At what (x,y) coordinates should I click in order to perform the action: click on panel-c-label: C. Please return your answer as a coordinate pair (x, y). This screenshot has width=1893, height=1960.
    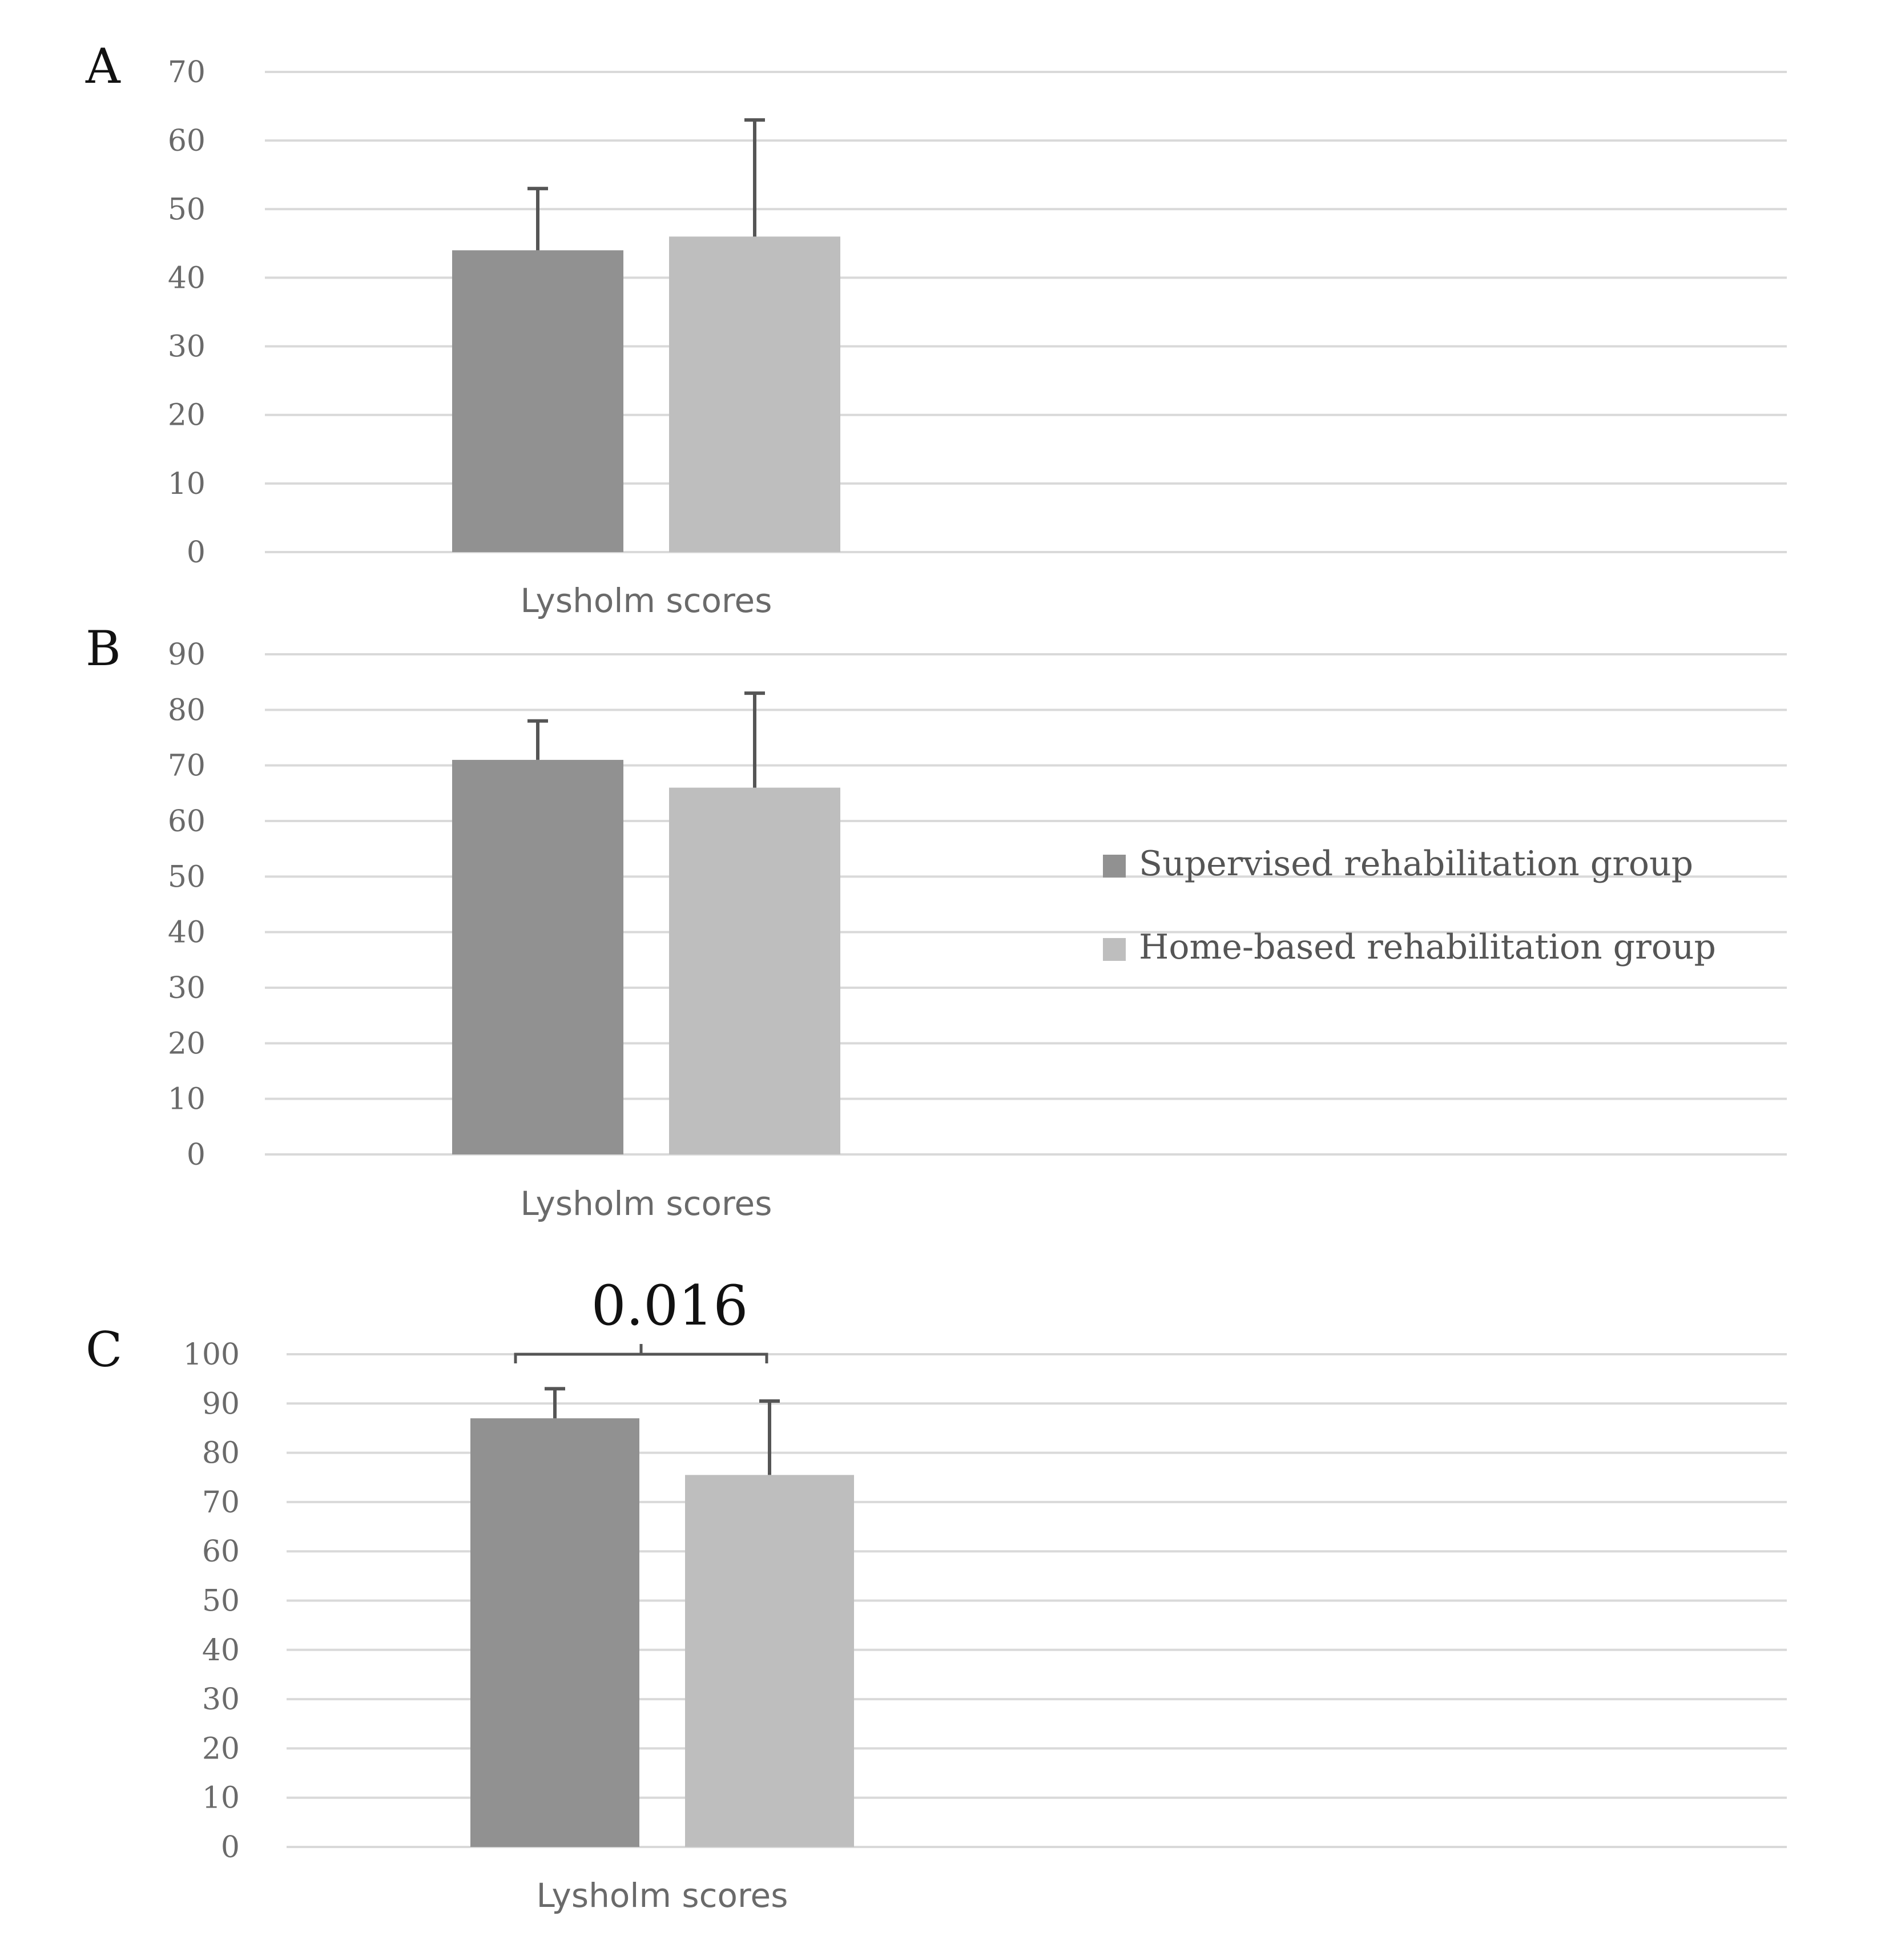
    Looking at the image, I should click on (104, 1350).